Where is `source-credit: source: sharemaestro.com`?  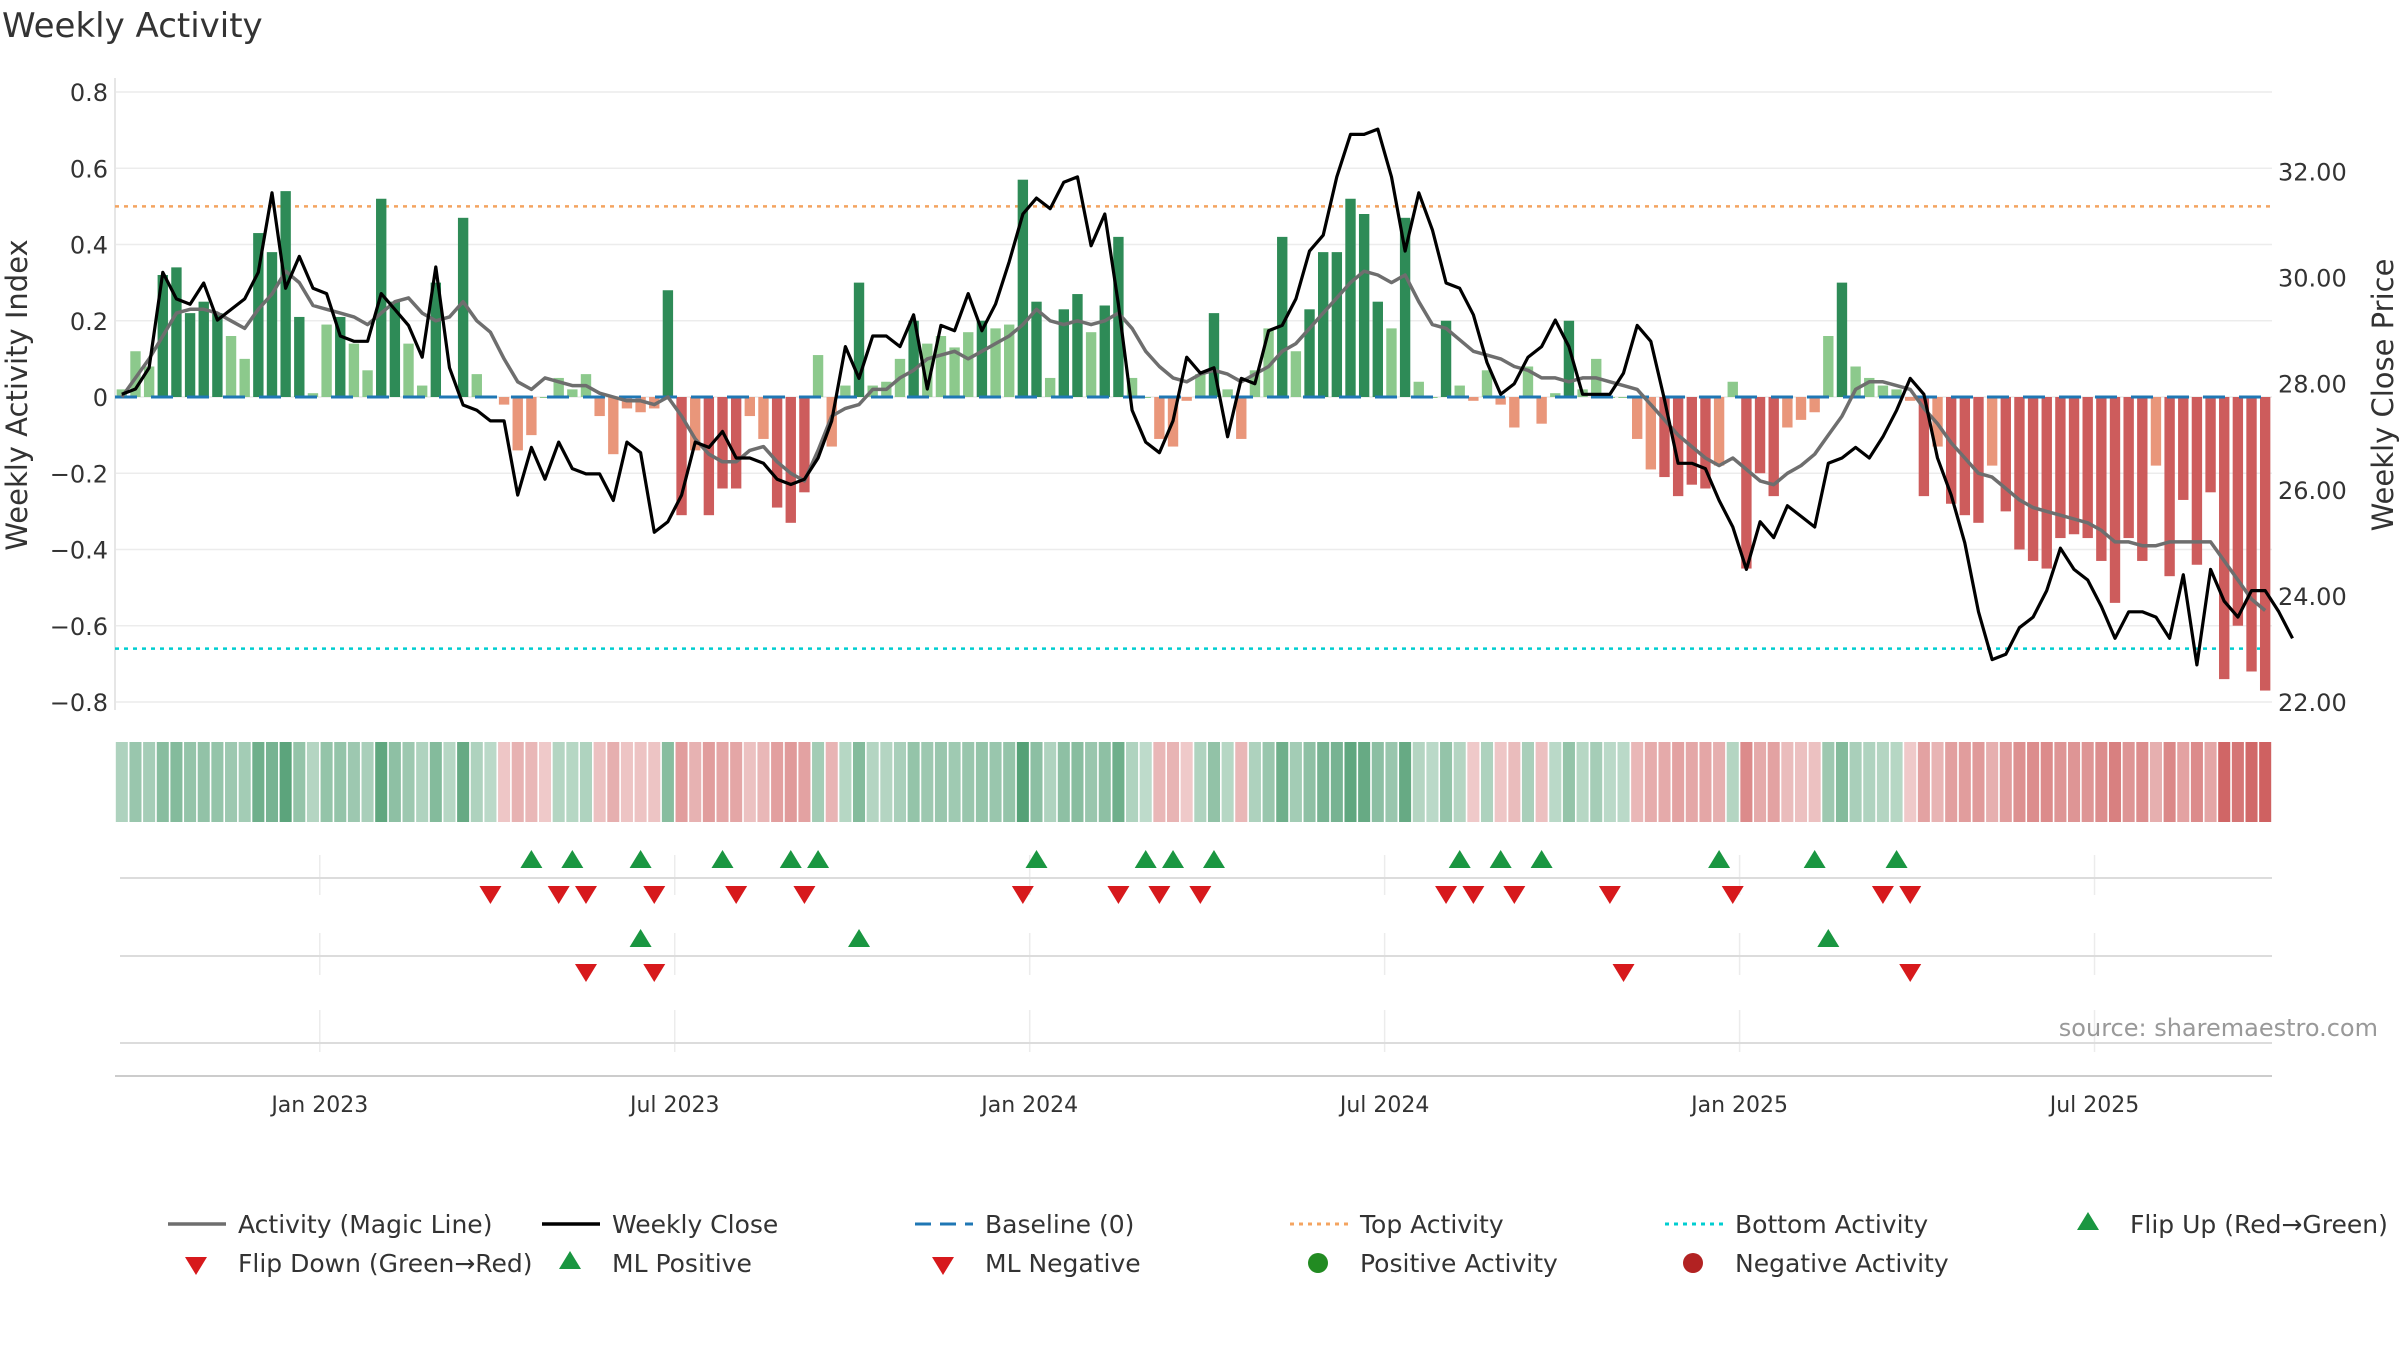 source-credit: source: sharemaestro.com is located at coordinates (2218, 1028).